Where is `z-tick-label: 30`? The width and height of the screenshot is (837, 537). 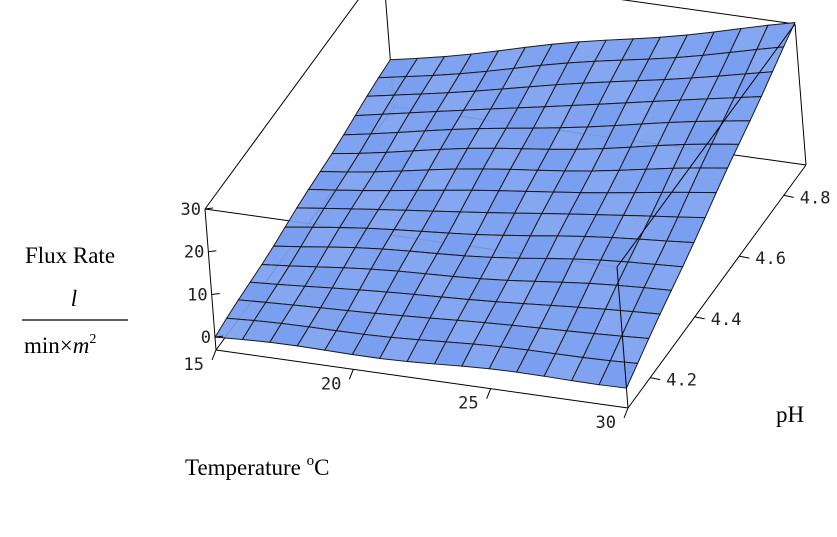 z-tick-label: 30 is located at coordinates (191, 210).